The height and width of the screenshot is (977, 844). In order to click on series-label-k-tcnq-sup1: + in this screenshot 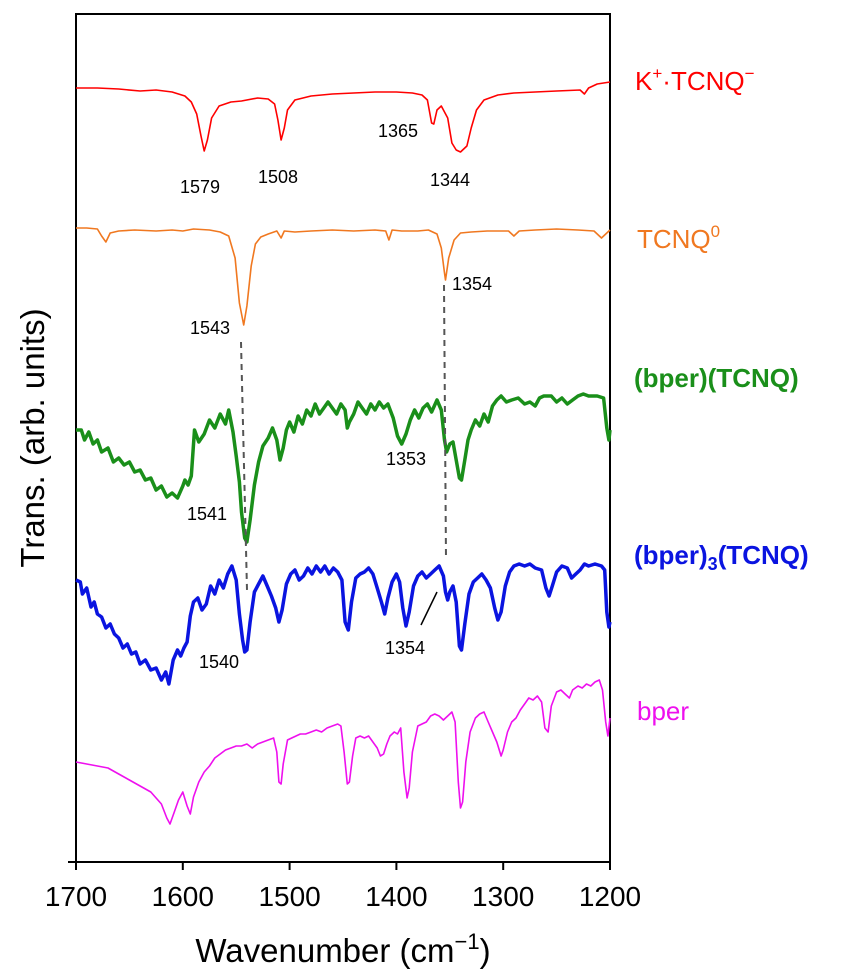, I will do `click(657, 73)`.